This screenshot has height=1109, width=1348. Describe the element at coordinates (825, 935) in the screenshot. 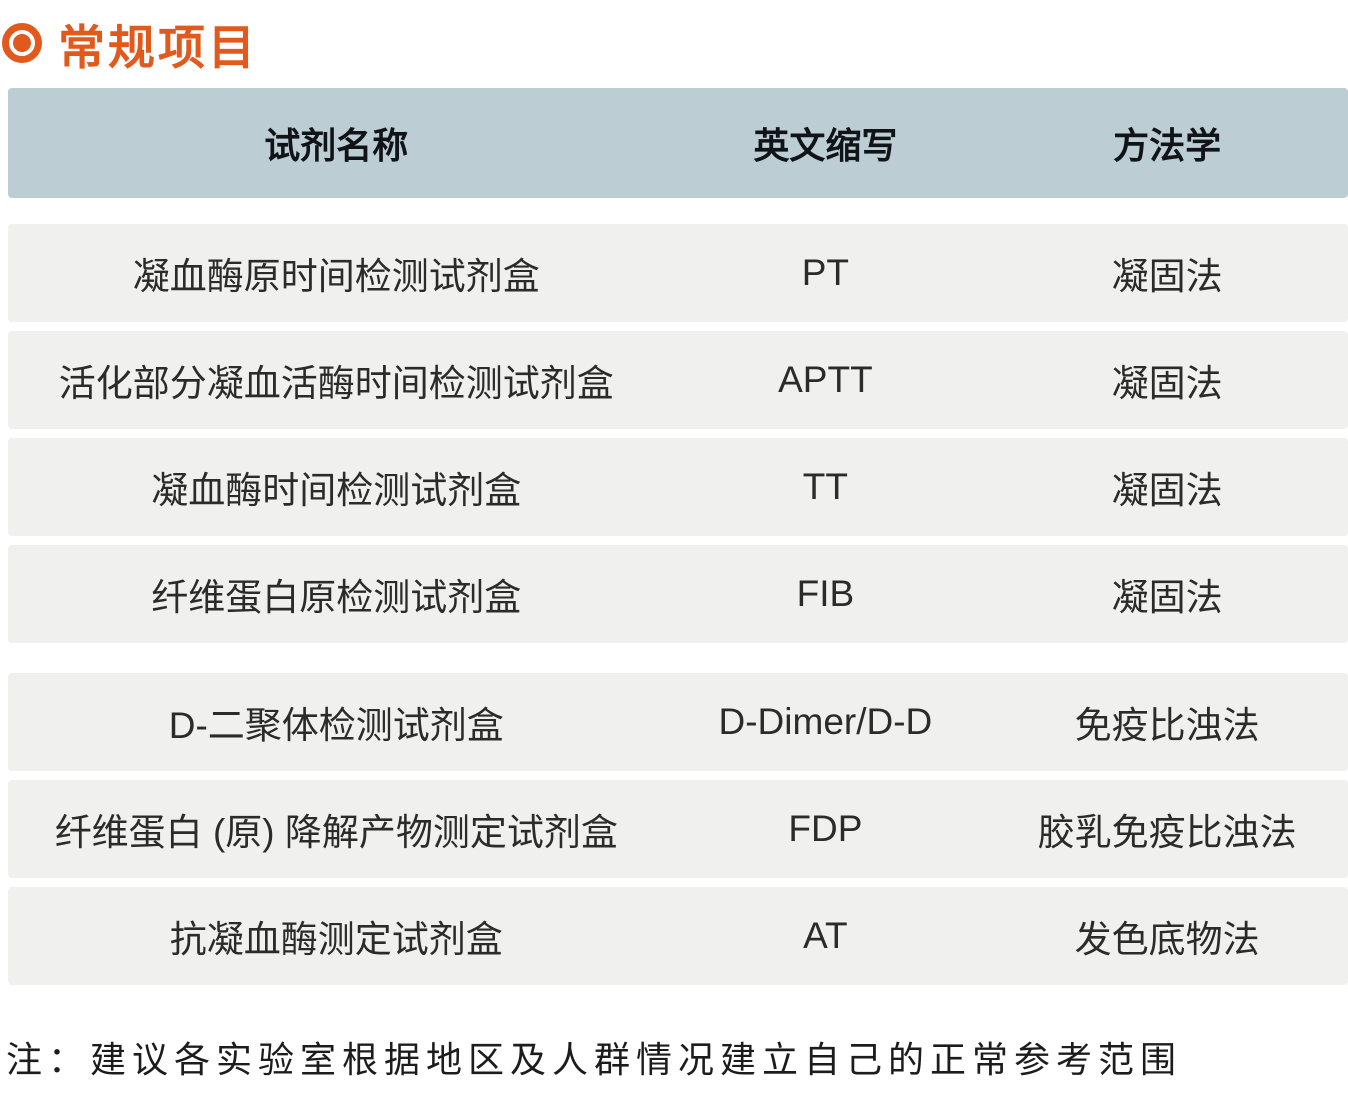

I see `abbreviation-cell: AT` at that location.